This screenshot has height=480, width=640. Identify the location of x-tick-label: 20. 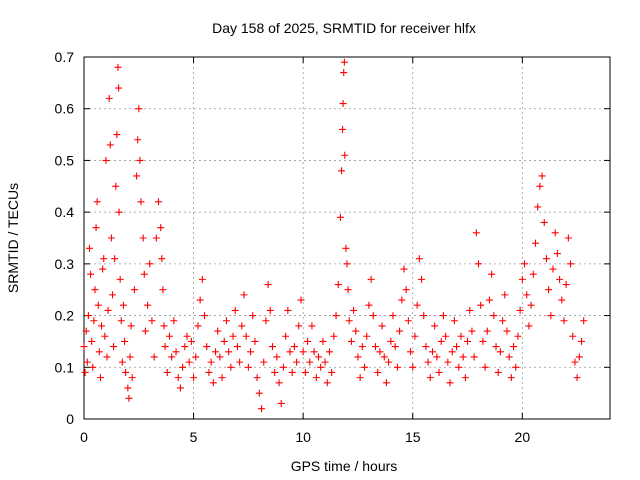
(523, 437).